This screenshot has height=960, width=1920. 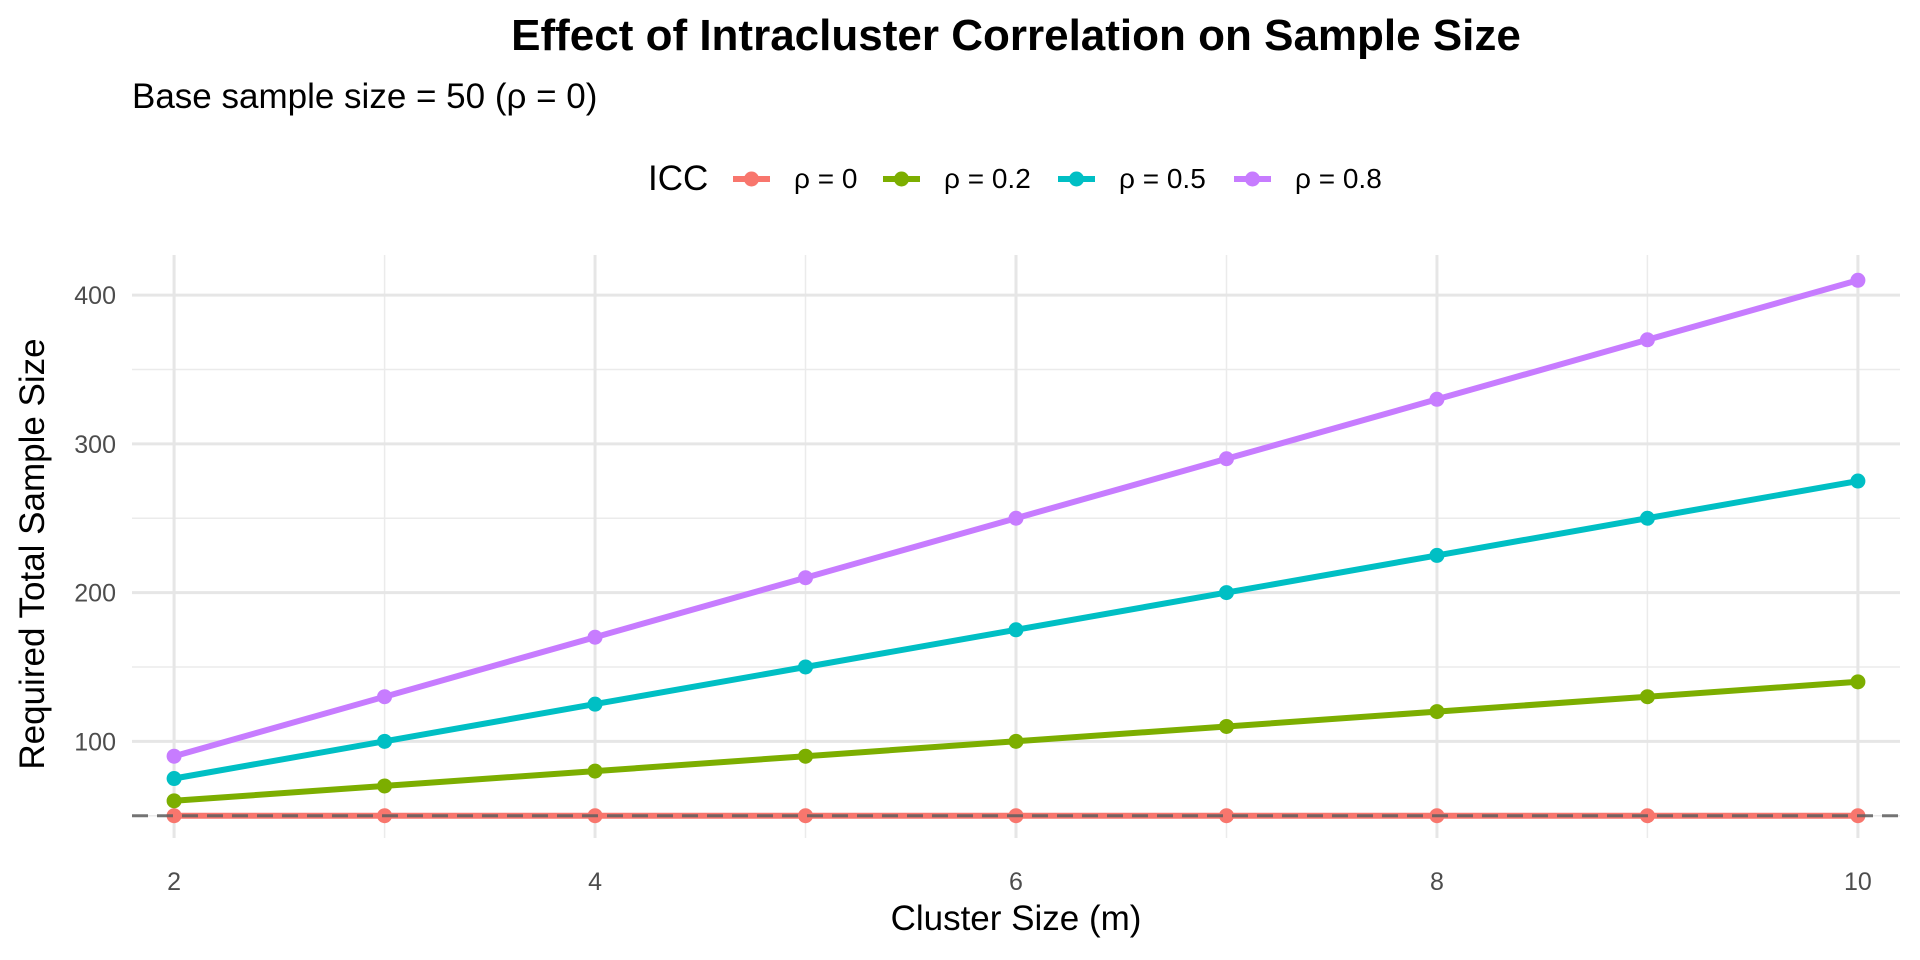 I want to click on legend-item: ρ = 0, so click(x=795, y=178).